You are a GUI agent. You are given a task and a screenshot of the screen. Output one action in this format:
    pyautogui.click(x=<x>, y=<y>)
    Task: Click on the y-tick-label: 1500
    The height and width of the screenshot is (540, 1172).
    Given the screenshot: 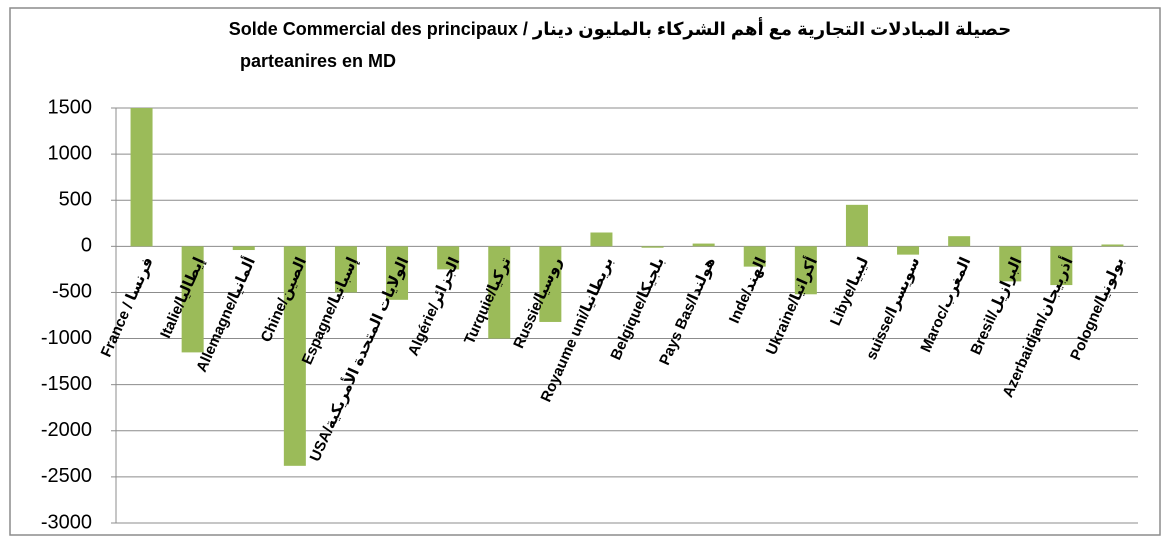 What is the action you would take?
    pyautogui.click(x=70, y=107)
    